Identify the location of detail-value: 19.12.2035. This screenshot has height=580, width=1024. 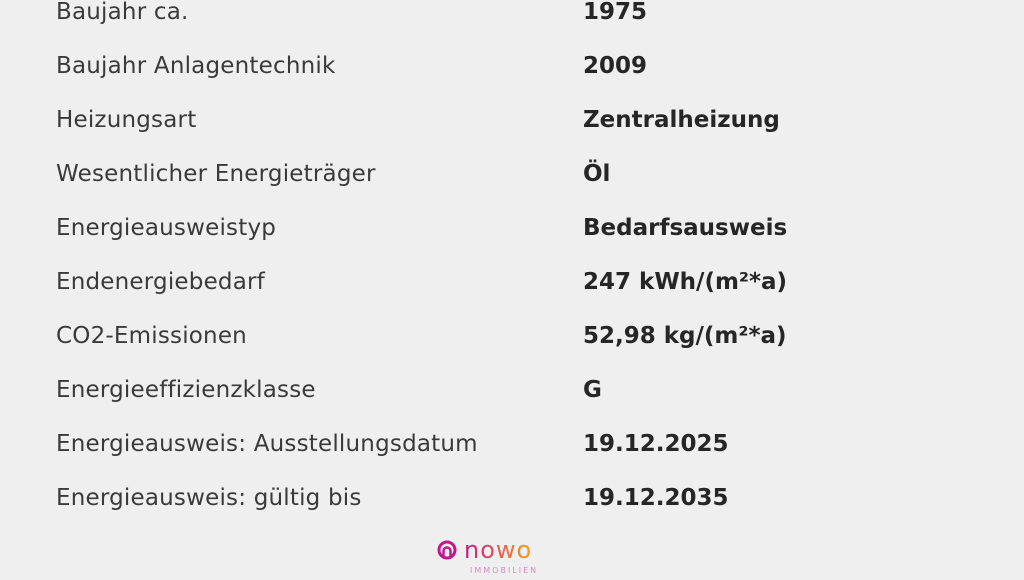
(656, 498).